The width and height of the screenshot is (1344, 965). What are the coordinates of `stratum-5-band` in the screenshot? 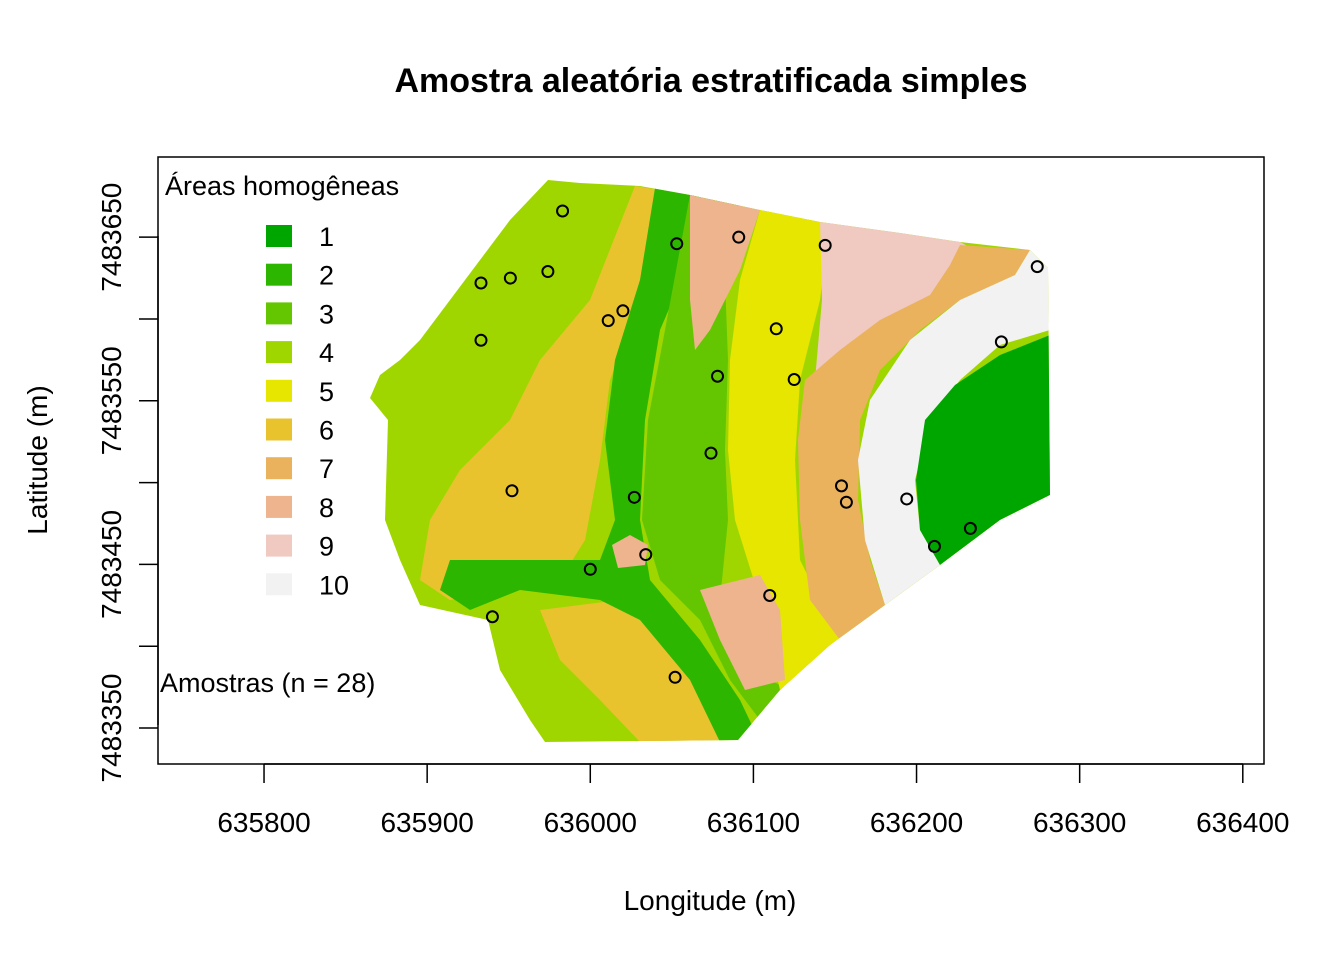 It's located at (784, 450).